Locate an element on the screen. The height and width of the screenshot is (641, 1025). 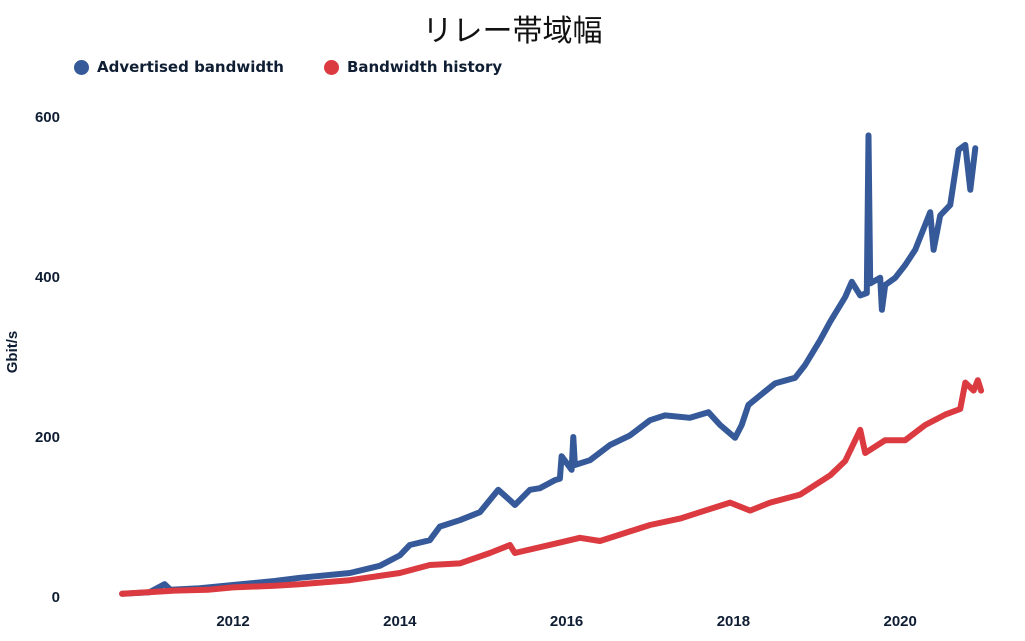
legend-item-history: Bandwidth history is located at coordinates (413, 67).